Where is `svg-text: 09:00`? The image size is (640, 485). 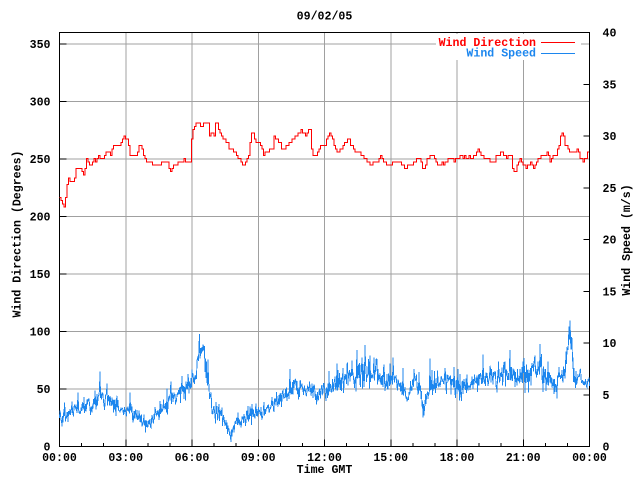 svg-text: 09:00 is located at coordinates (258, 458).